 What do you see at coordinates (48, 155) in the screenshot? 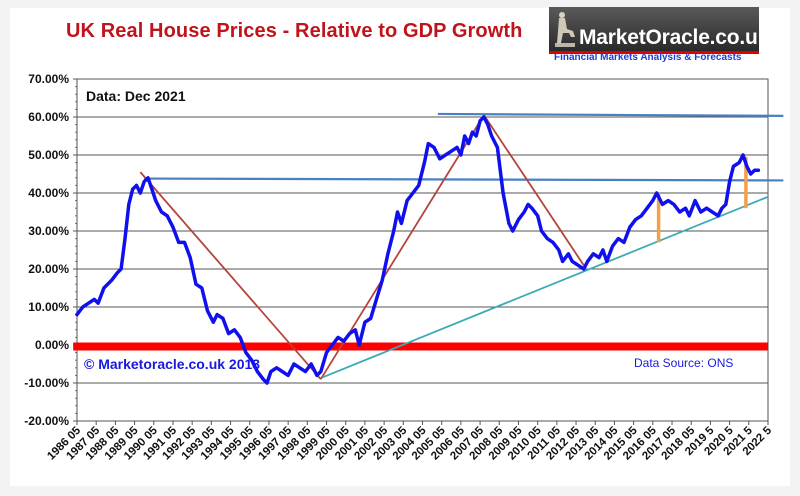
I see `y-tick-label: 50.00%` at bounding box center [48, 155].